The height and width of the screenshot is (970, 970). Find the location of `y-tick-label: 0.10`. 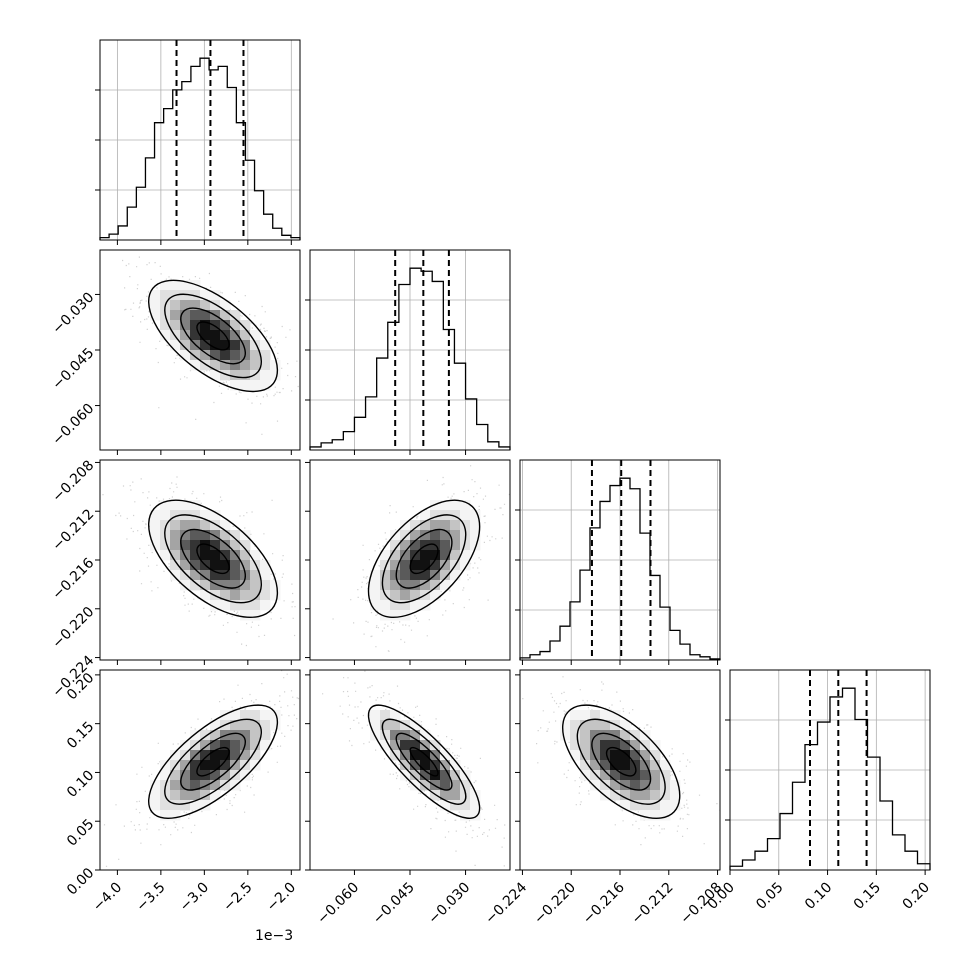

y-tick-label: 0.10 is located at coordinates (80, 783).